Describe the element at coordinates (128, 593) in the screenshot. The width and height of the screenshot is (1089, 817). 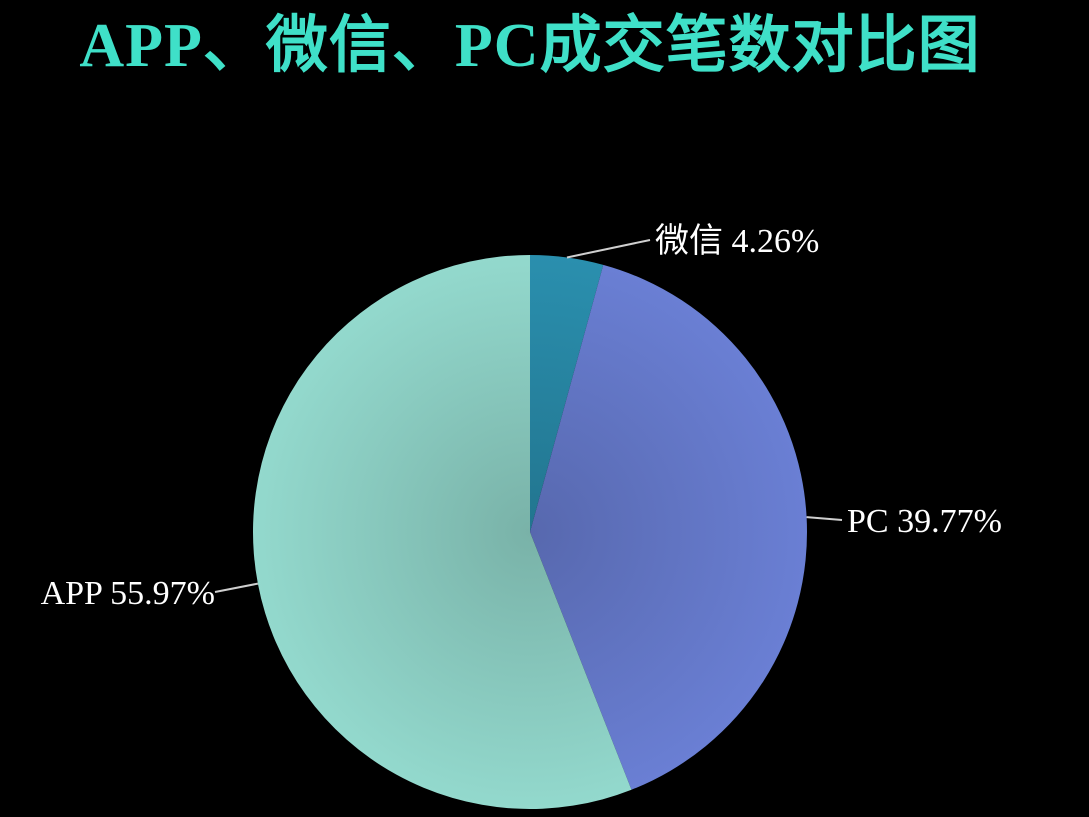
I see `slice-label: APP 55.97%` at that location.